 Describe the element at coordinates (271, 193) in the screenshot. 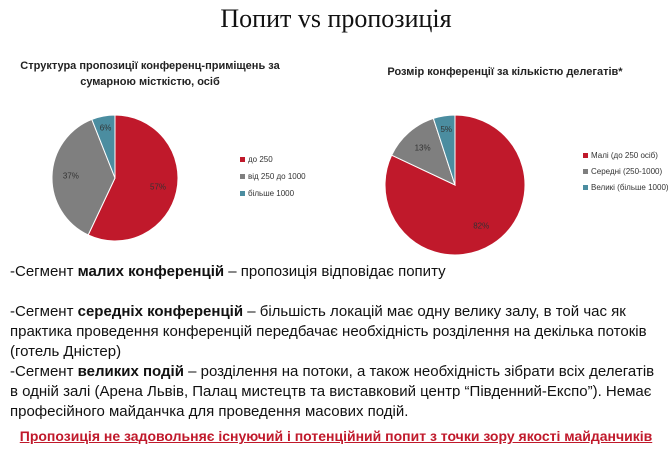

I see `legend-label: більше 1000` at that location.